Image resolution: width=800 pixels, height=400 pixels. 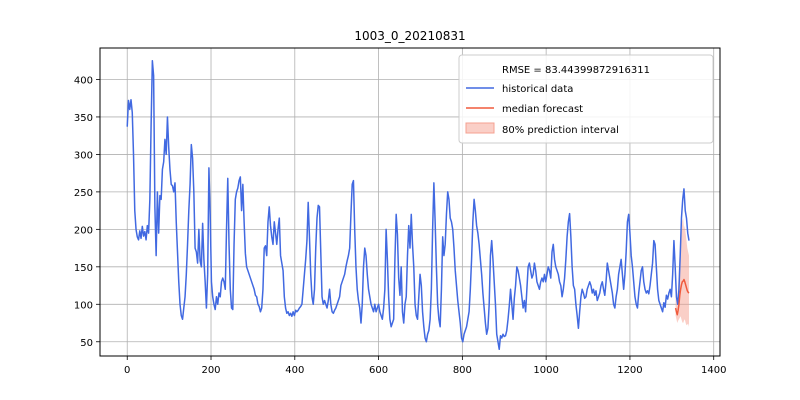 What do you see at coordinates (83, 155) in the screenshot?
I see `y-tick-label: 300` at bounding box center [83, 155].